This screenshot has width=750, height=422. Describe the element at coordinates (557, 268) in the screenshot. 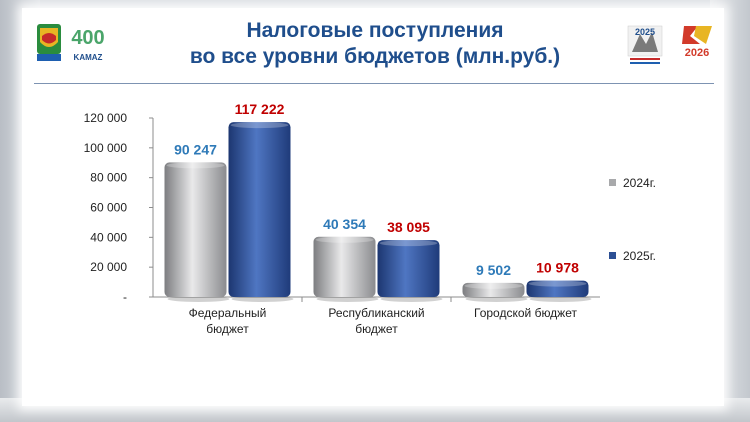

I see `data-label: 10 978` at that location.